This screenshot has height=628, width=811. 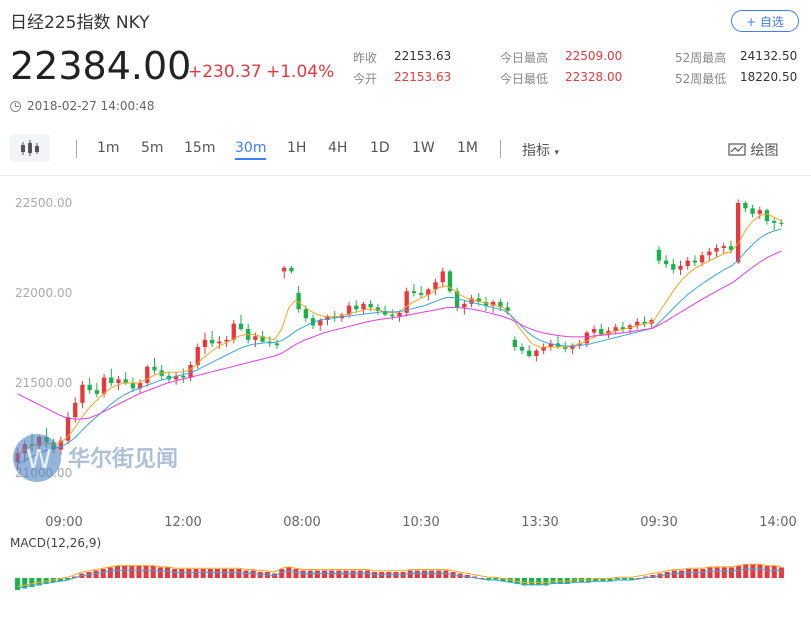 I want to click on x-tick-label: 09:00, so click(x=63, y=522).